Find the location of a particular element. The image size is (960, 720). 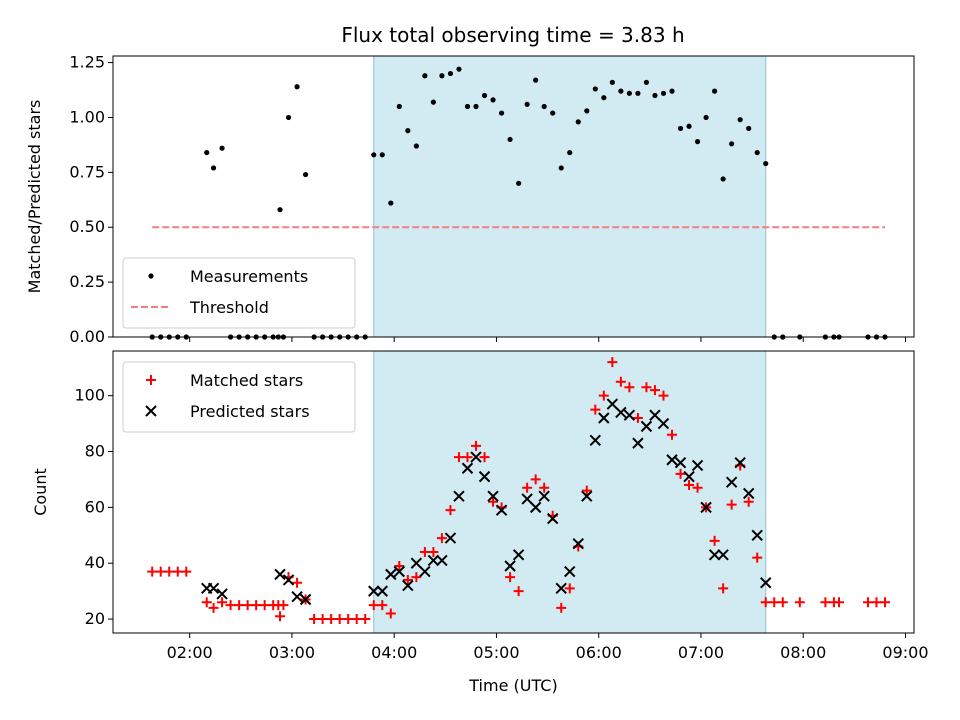

x-tick-label: 04:00 is located at coordinates (394, 652).